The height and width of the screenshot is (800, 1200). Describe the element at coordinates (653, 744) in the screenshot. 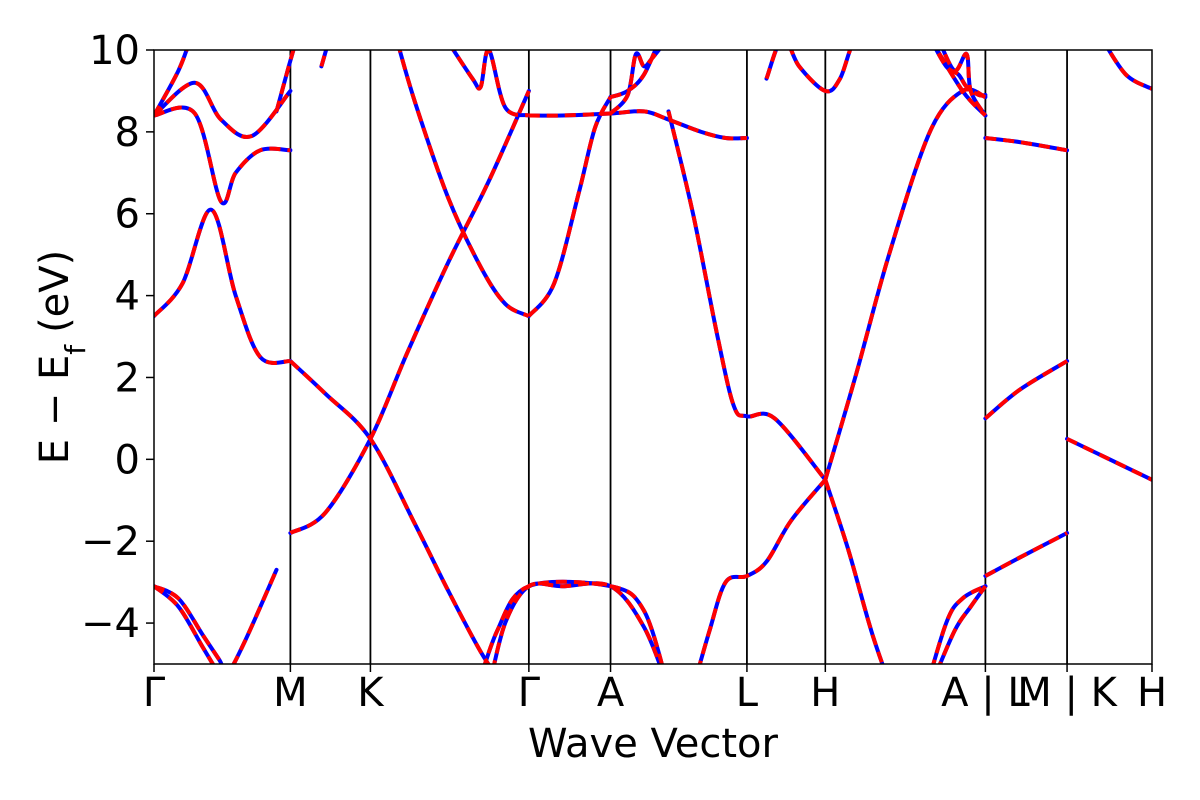

I see `x-axis-label: Wave Vector` at that location.